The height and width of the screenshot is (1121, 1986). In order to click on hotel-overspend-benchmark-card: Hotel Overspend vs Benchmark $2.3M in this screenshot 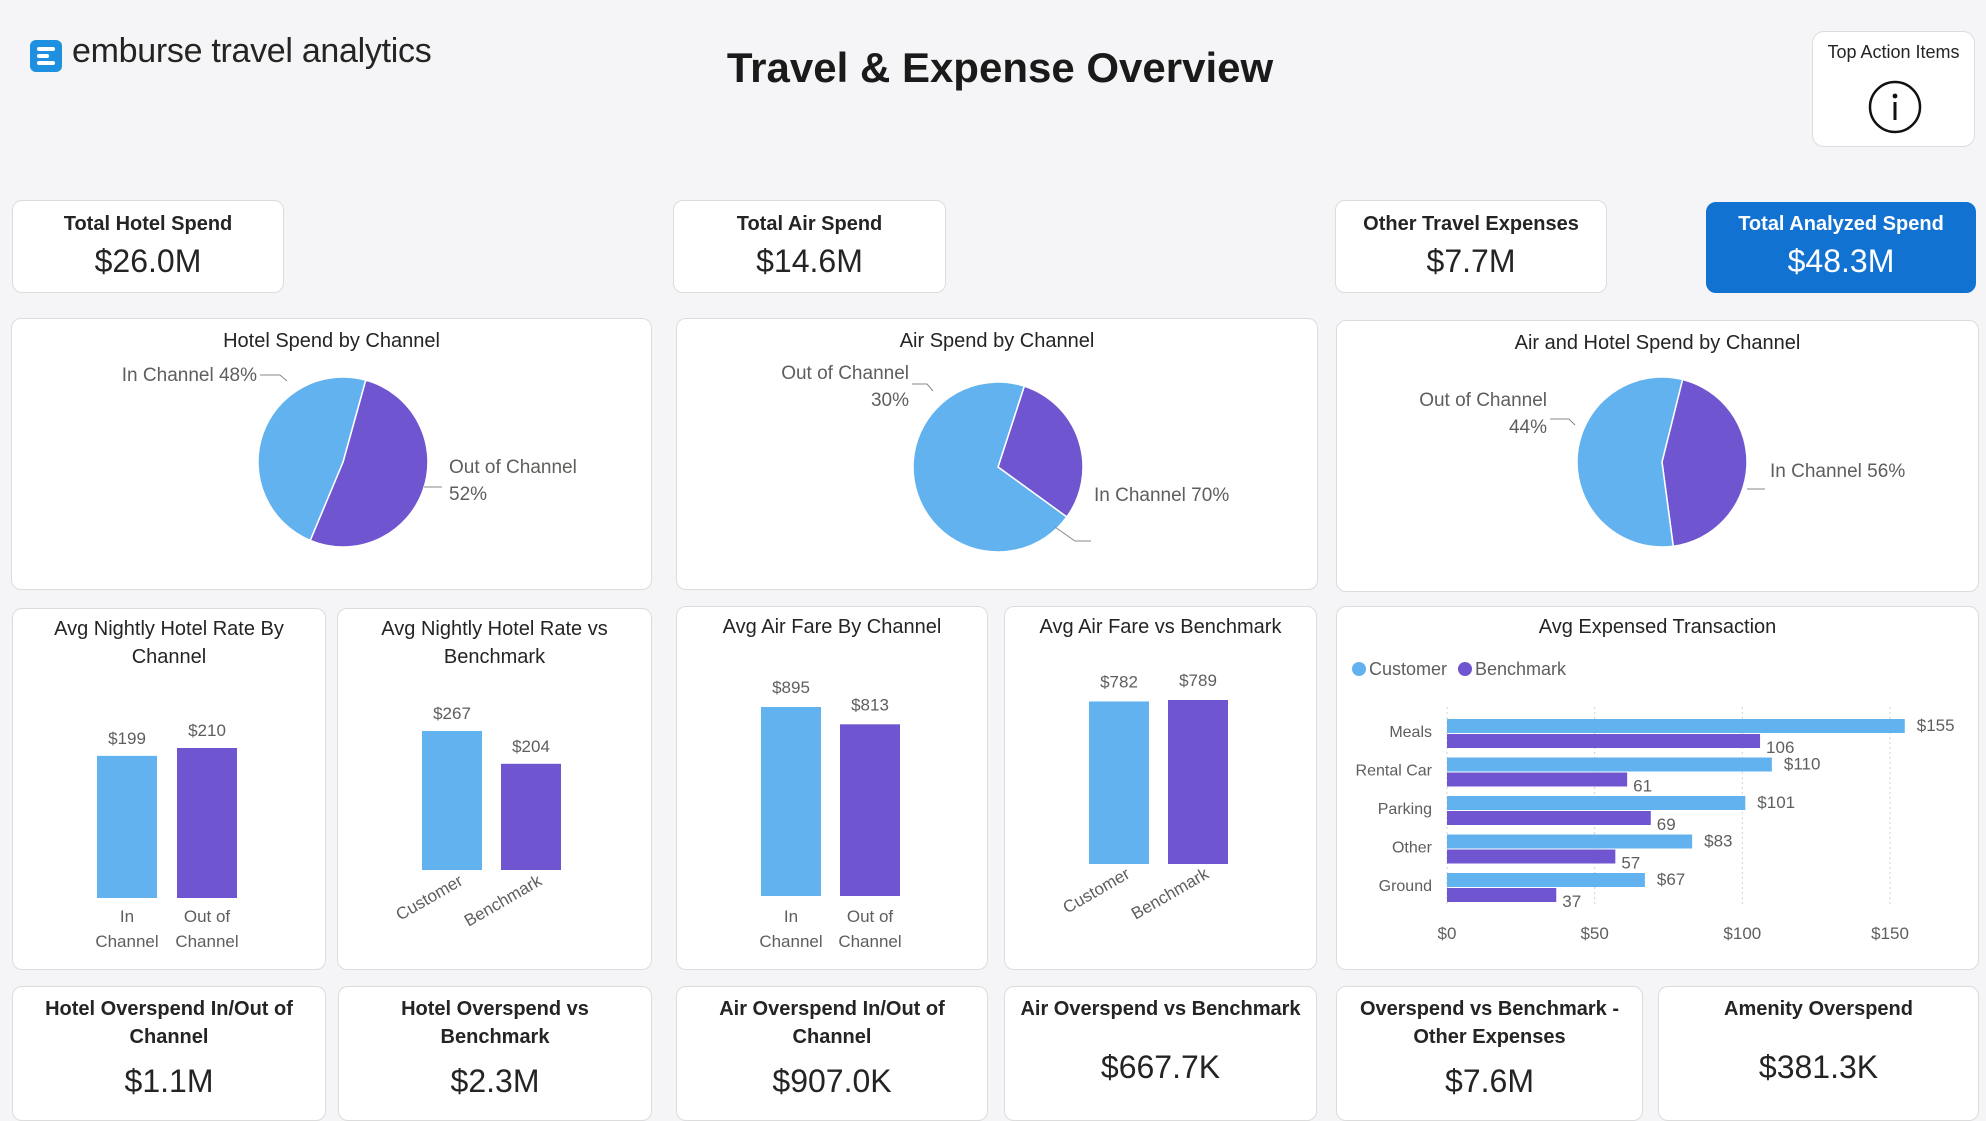, I will do `click(495, 1053)`.